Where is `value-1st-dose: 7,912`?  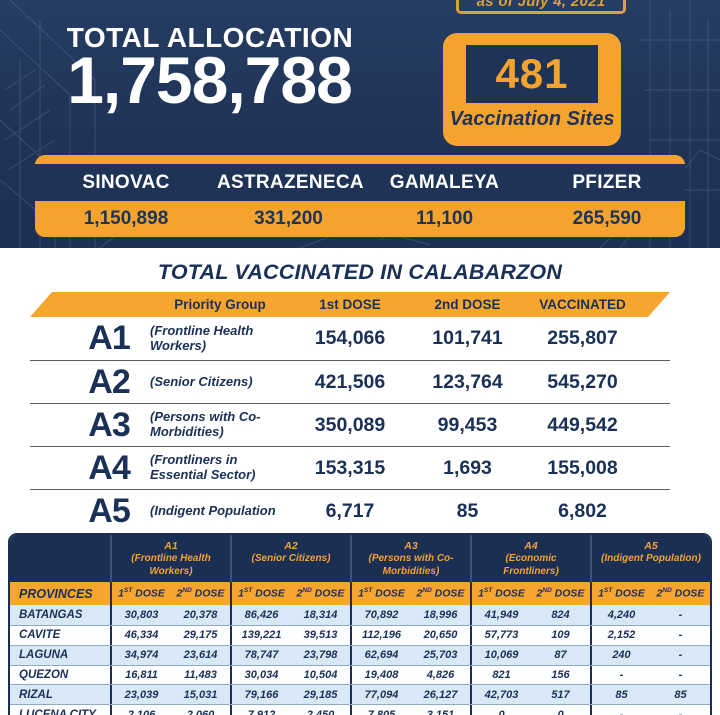
value-1st-dose: 7,912 is located at coordinates (261, 711).